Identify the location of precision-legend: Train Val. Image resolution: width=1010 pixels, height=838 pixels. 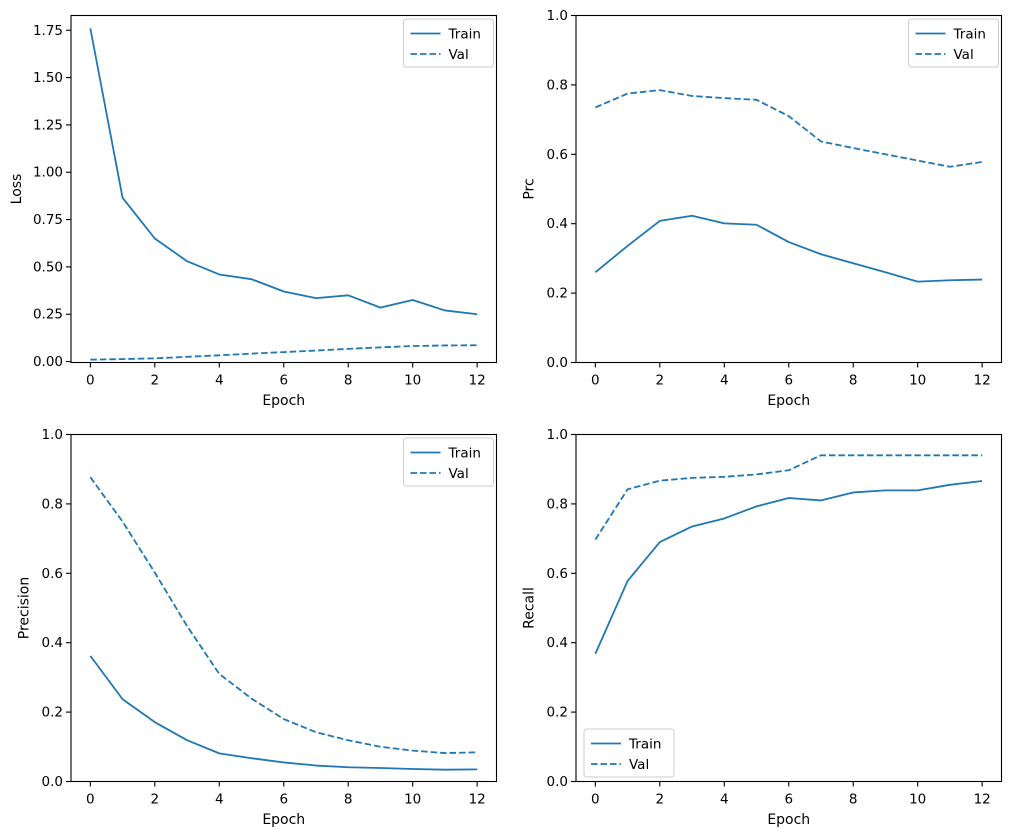
(448, 462).